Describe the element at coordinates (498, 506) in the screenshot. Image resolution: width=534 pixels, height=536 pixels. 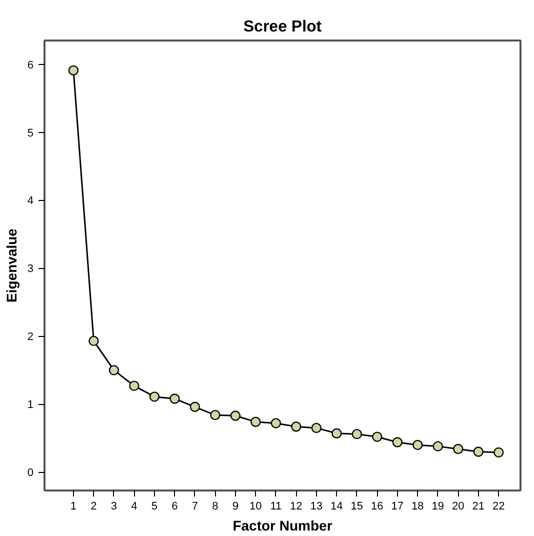
I see `x-tick-label: 22` at that location.